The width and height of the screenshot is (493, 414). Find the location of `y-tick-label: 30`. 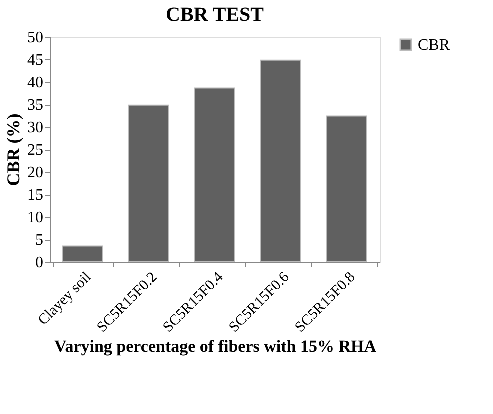

y-tick-label: 30 is located at coordinates (36, 128).